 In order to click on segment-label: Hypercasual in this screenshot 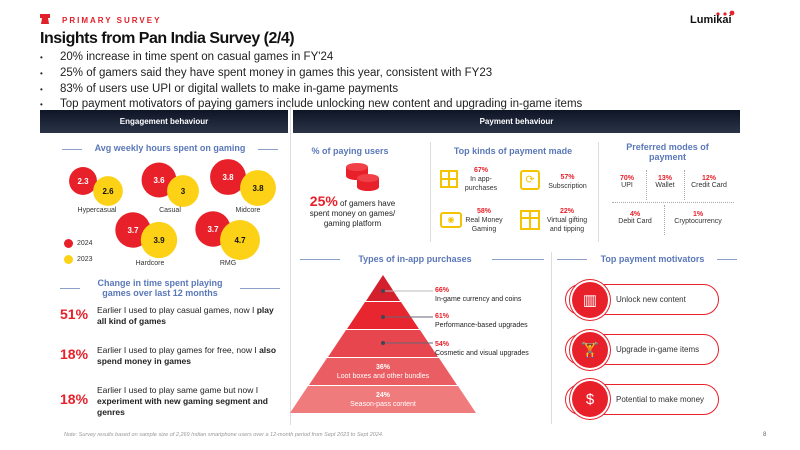, I will do `click(97, 210)`.